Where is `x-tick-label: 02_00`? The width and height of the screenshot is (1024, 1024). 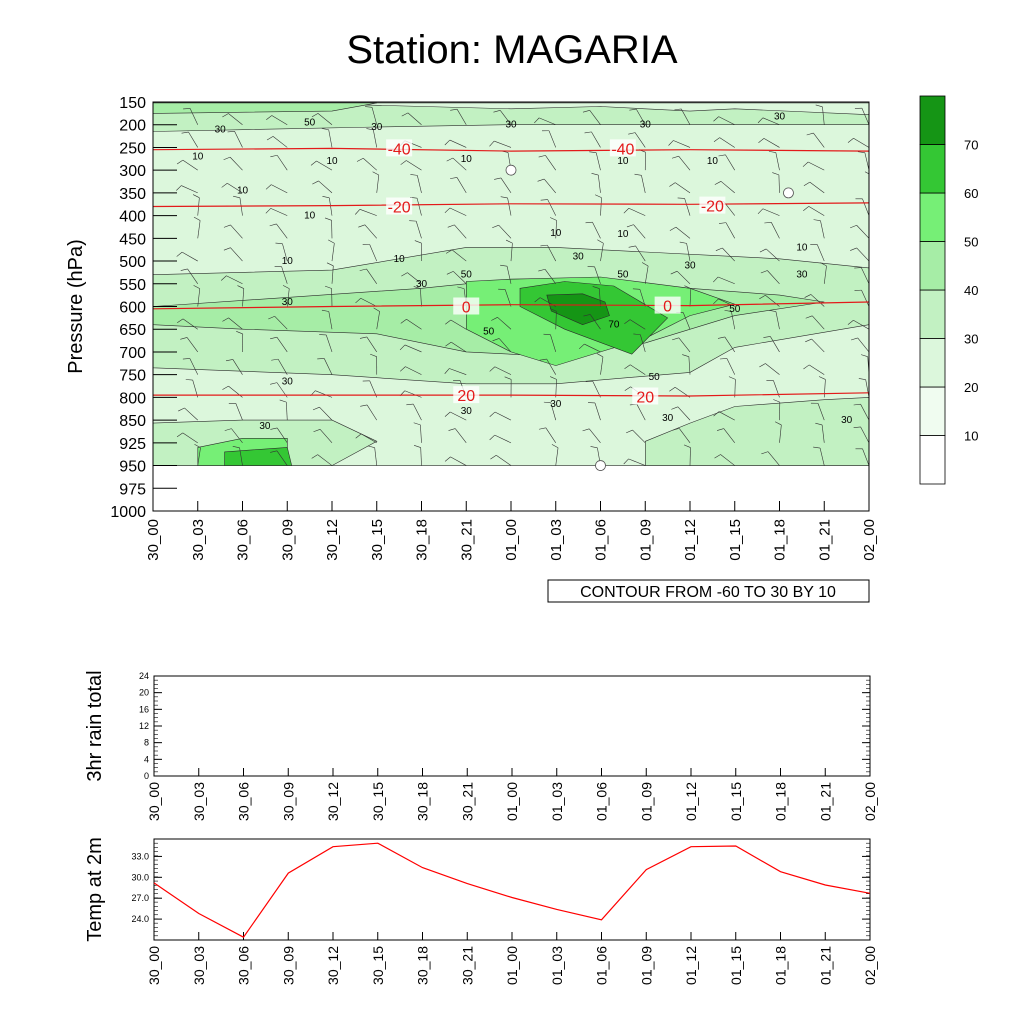
x-tick-label: 02_00 is located at coordinates (869, 540).